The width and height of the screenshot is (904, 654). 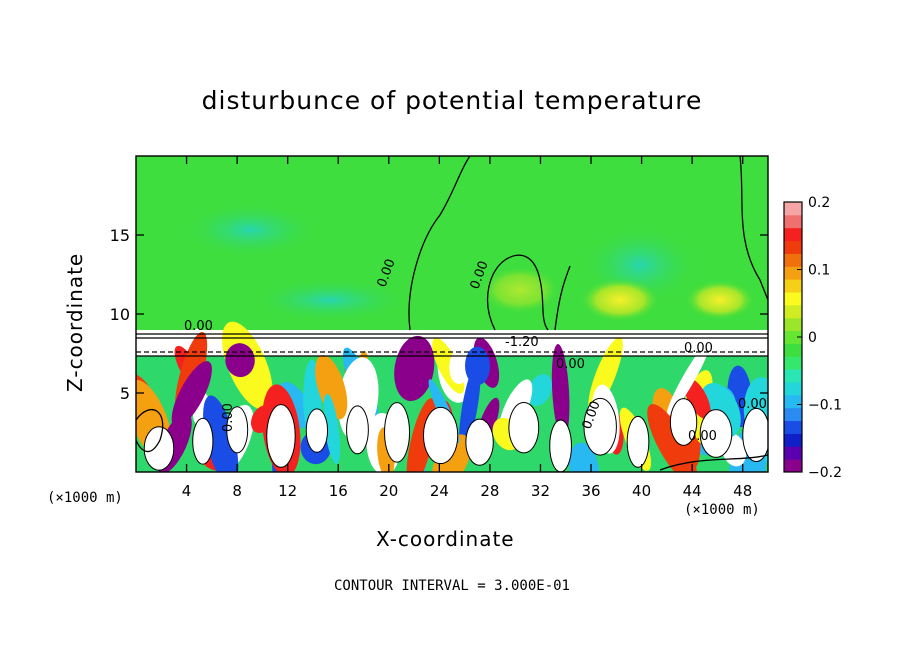 I want to click on colorbar-tick-label: 0.1, so click(x=819, y=271).